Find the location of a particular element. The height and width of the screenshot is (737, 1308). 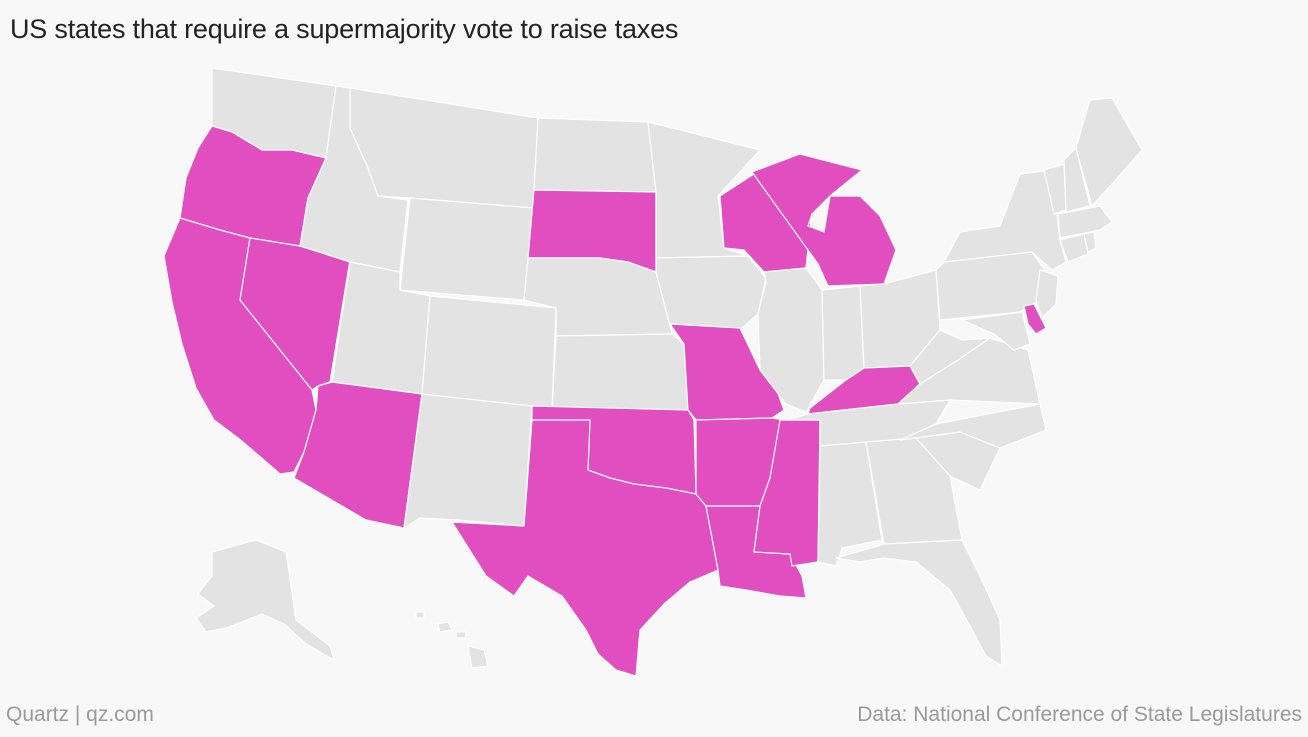

state-NH is located at coordinates (1077, 180).